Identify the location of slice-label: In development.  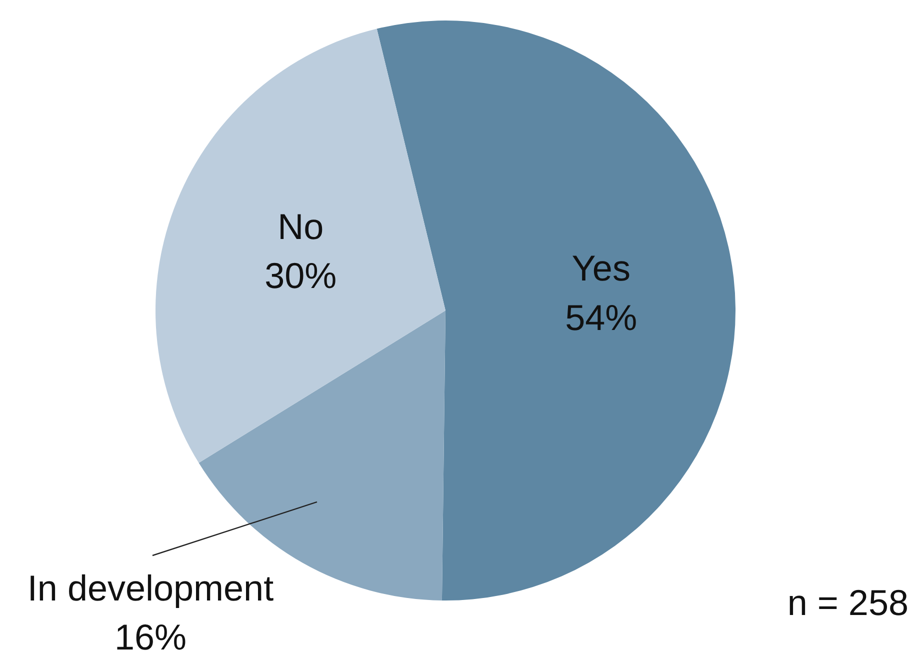
(150, 587).